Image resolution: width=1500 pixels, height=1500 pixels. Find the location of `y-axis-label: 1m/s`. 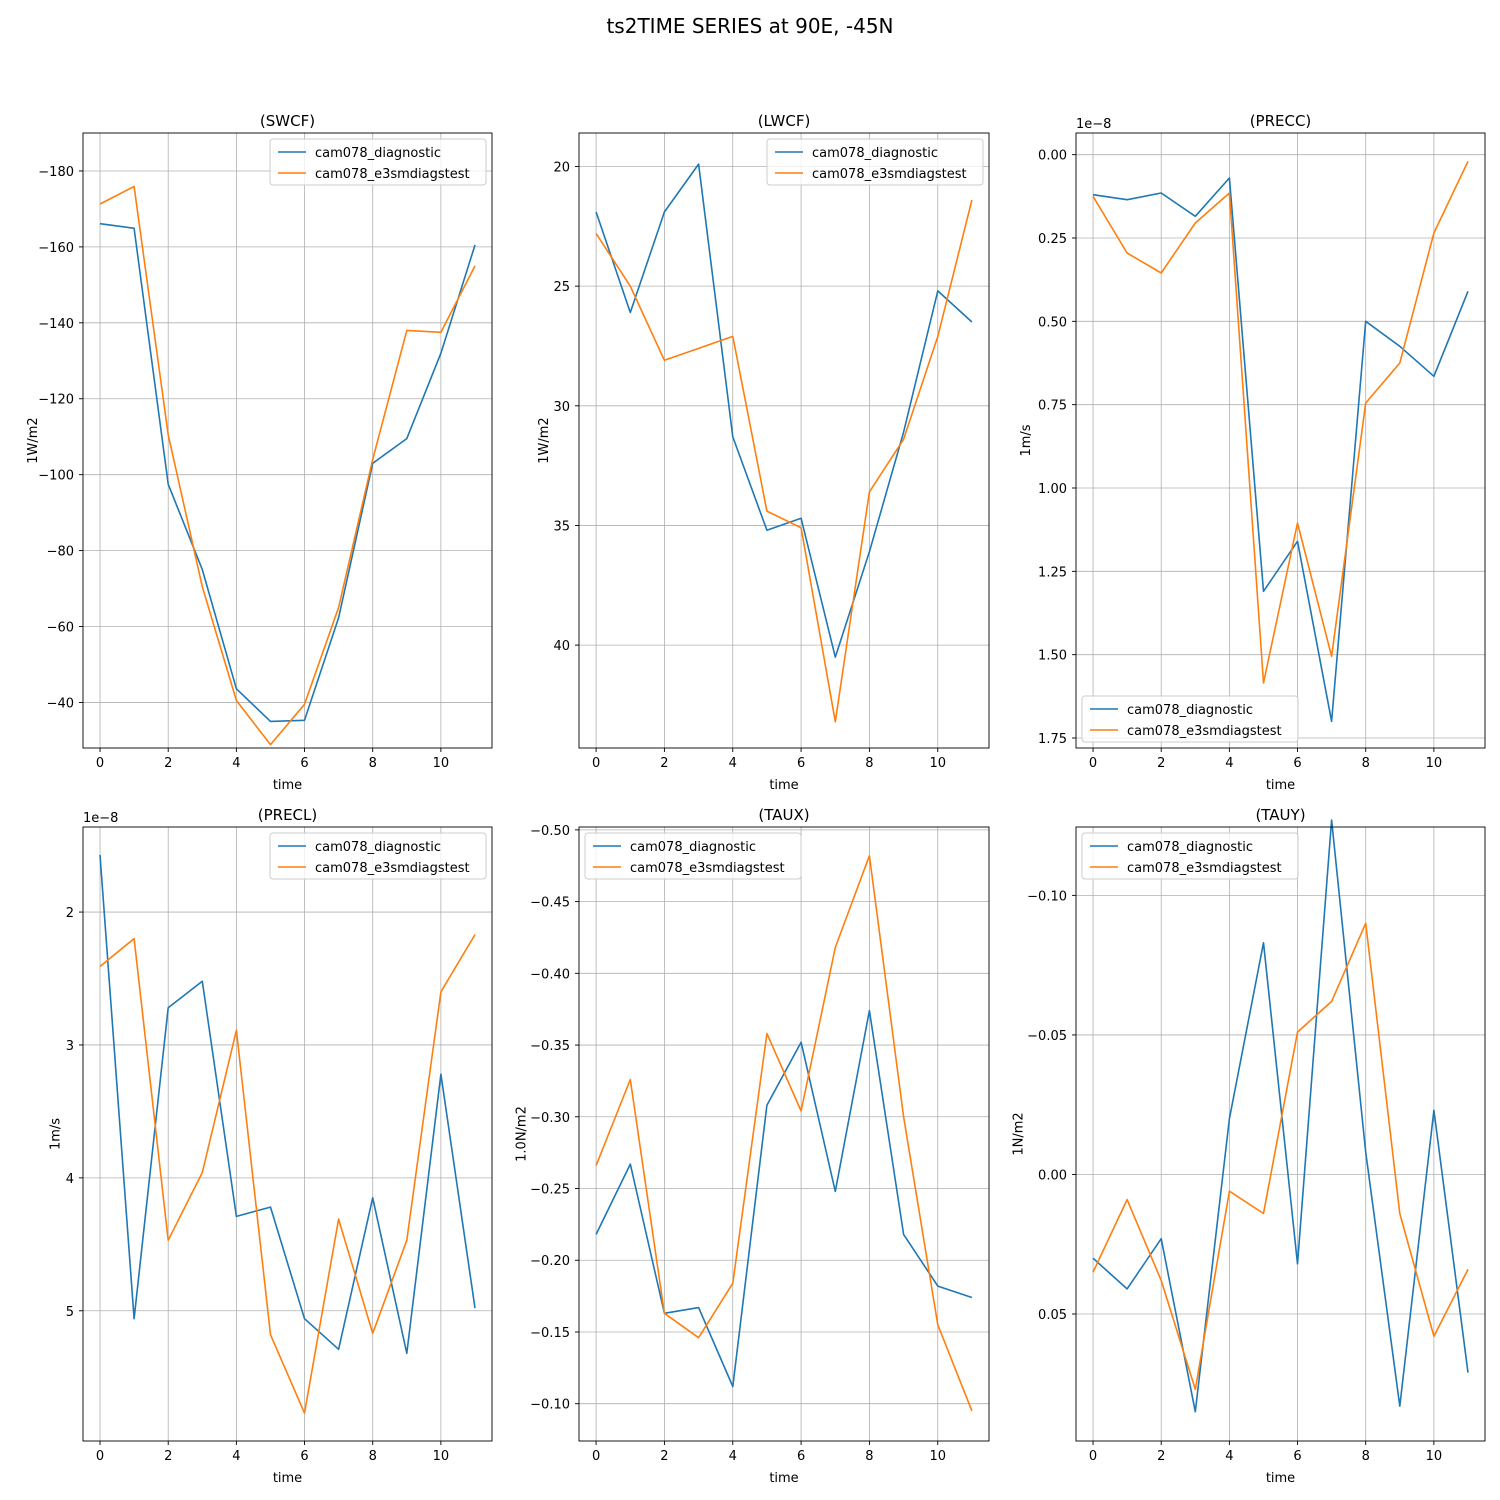

y-axis-label: 1m/s is located at coordinates (56, 1134).